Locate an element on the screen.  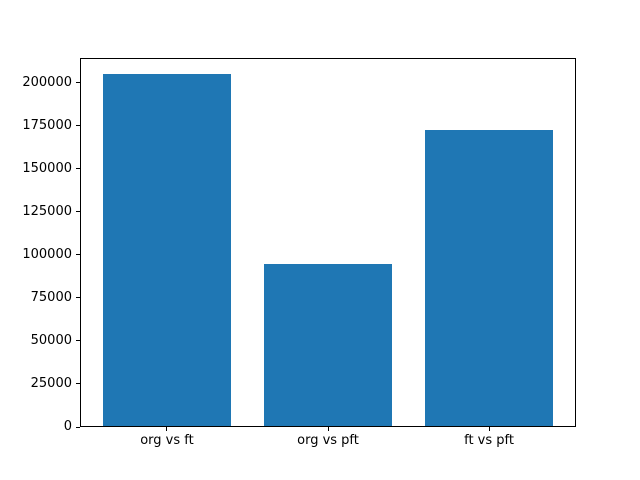
y-tick-label: 100000 is located at coordinates (47, 254).